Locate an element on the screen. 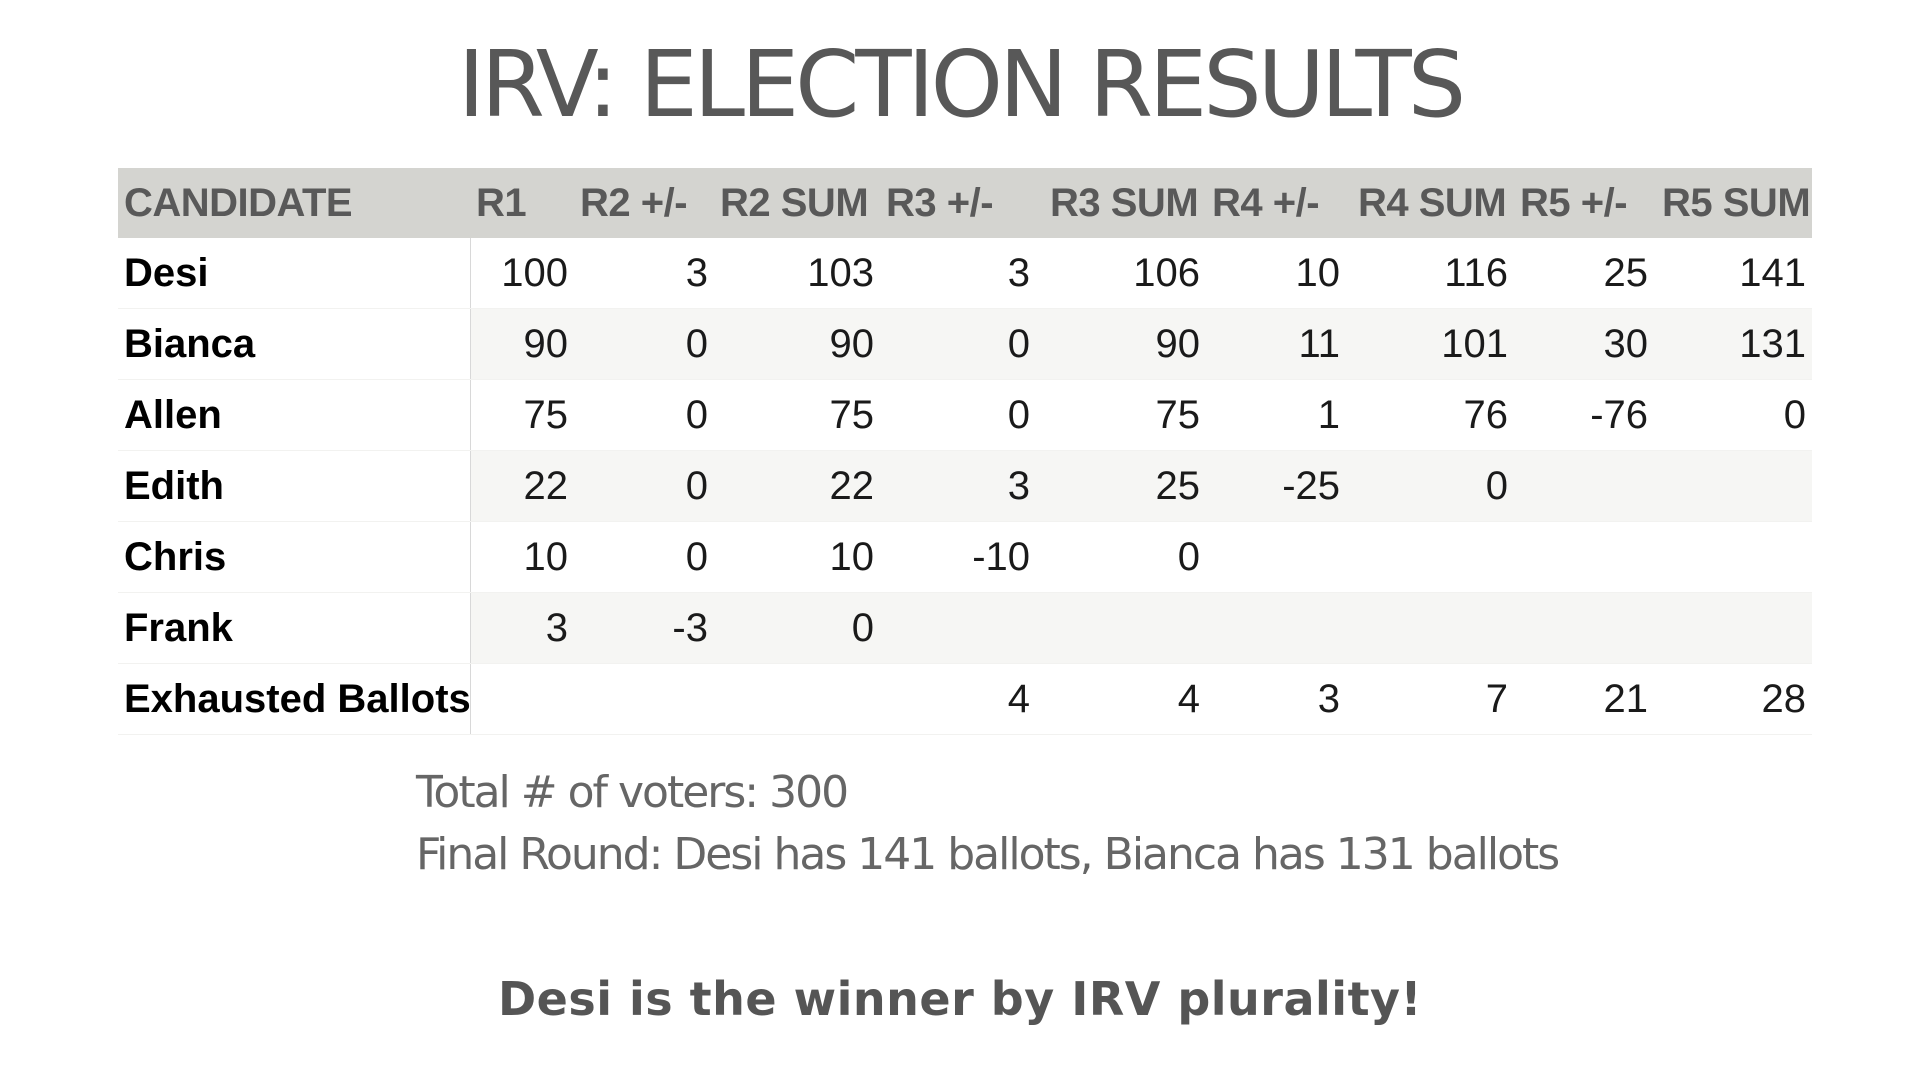 This screenshot has height=1080, width=1920. header-cell: R4 SUM is located at coordinates (1430, 203).